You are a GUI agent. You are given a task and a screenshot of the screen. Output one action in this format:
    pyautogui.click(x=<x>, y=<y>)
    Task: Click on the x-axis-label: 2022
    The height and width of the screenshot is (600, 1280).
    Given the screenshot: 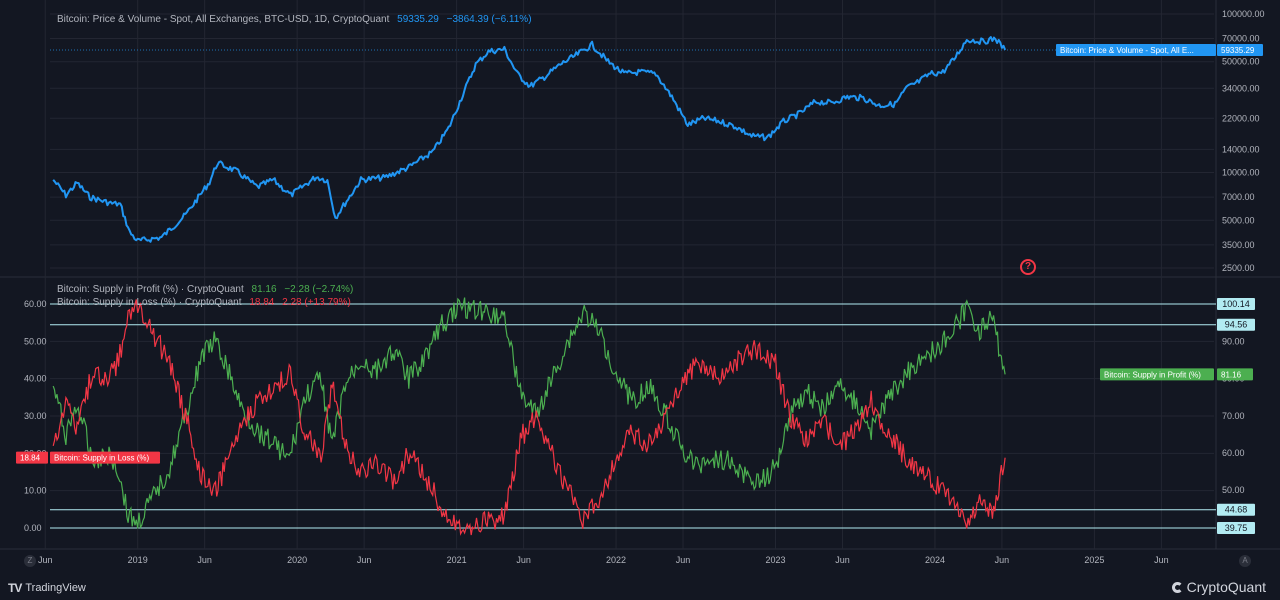 What is the action you would take?
    pyautogui.click(x=616, y=560)
    